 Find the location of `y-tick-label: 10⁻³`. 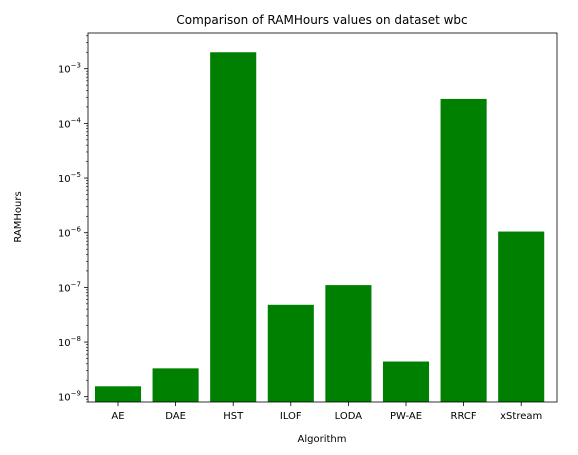

y-tick-label: 10⁻³ is located at coordinates (69, 69).